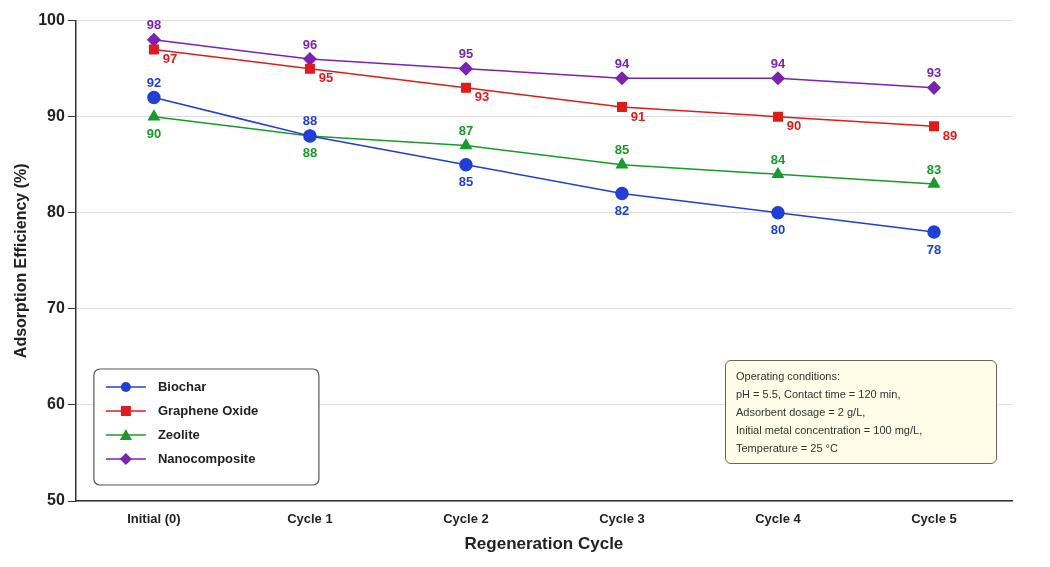  I want to click on legend-label: Graphene Oxide, so click(208, 410).